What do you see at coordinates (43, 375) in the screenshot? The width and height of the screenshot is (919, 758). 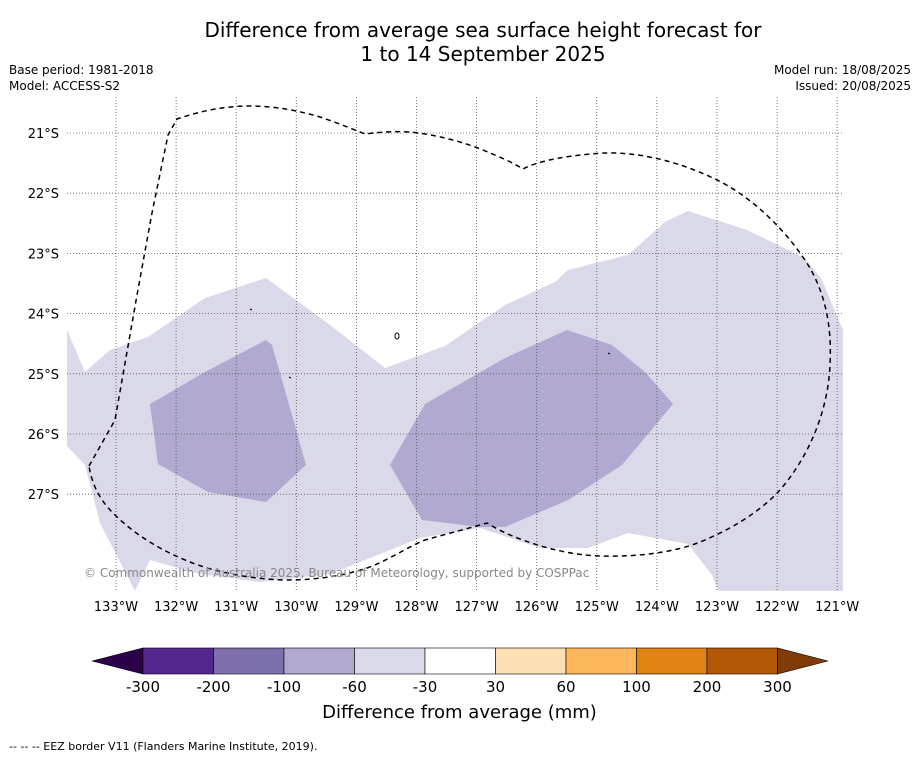 I see `lat-tick-label: 25°S` at bounding box center [43, 375].